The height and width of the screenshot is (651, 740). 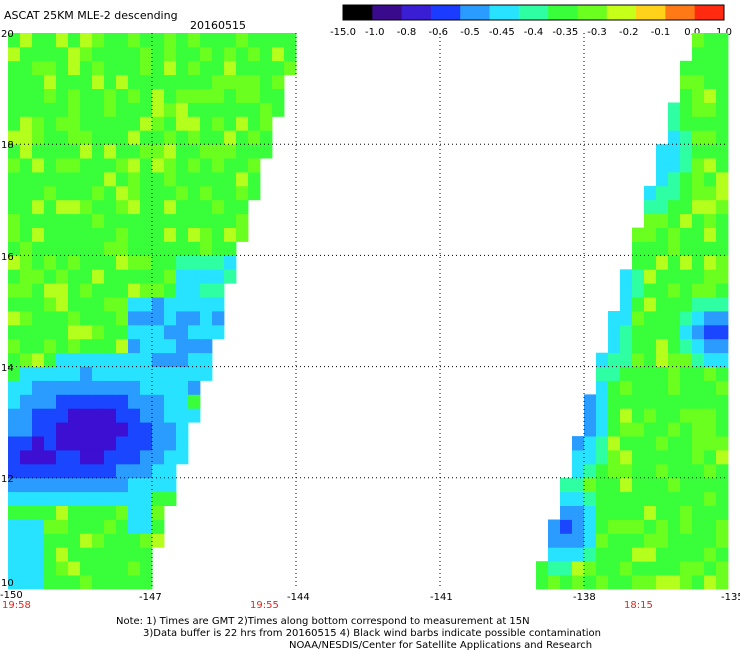 What do you see at coordinates (709, 12) in the screenshot?
I see `colorbar-swatch` at bounding box center [709, 12].